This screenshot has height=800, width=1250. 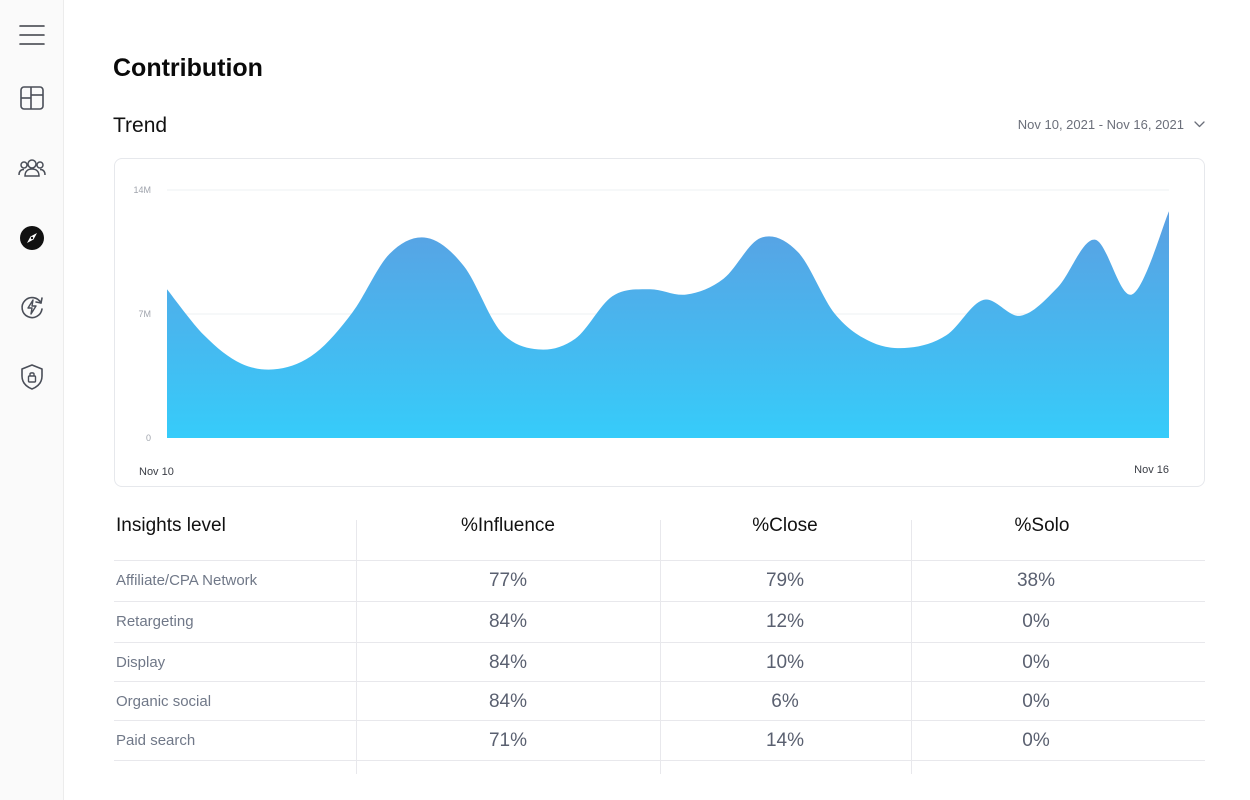 I want to click on sidebar-item-explore, so click(x=32, y=238).